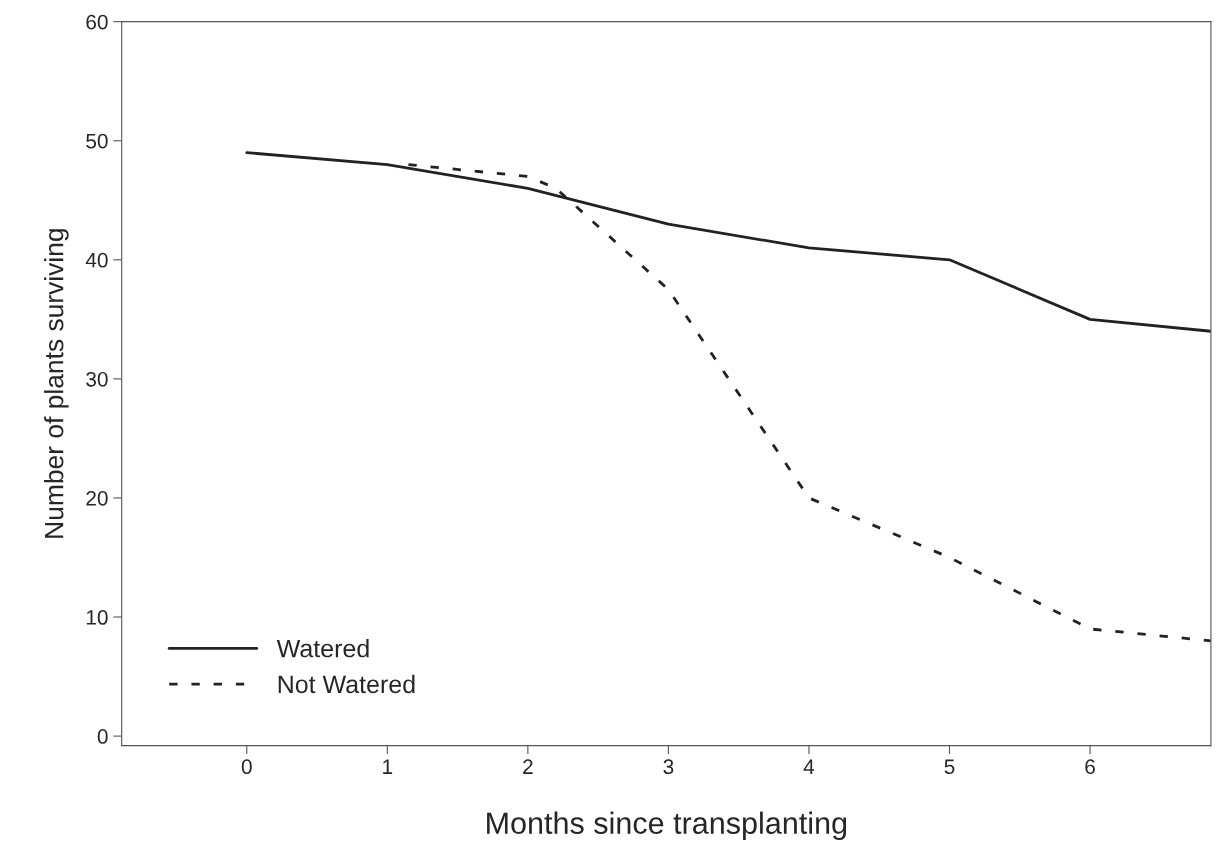  What do you see at coordinates (388, 766) in the screenshot?
I see `x-tick-label: 1` at bounding box center [388, 766].